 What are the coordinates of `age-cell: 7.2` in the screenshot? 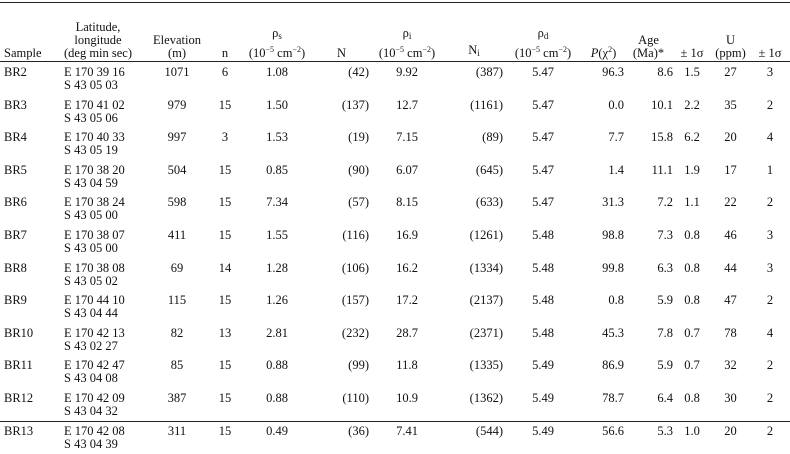 It's located at (665, 202).